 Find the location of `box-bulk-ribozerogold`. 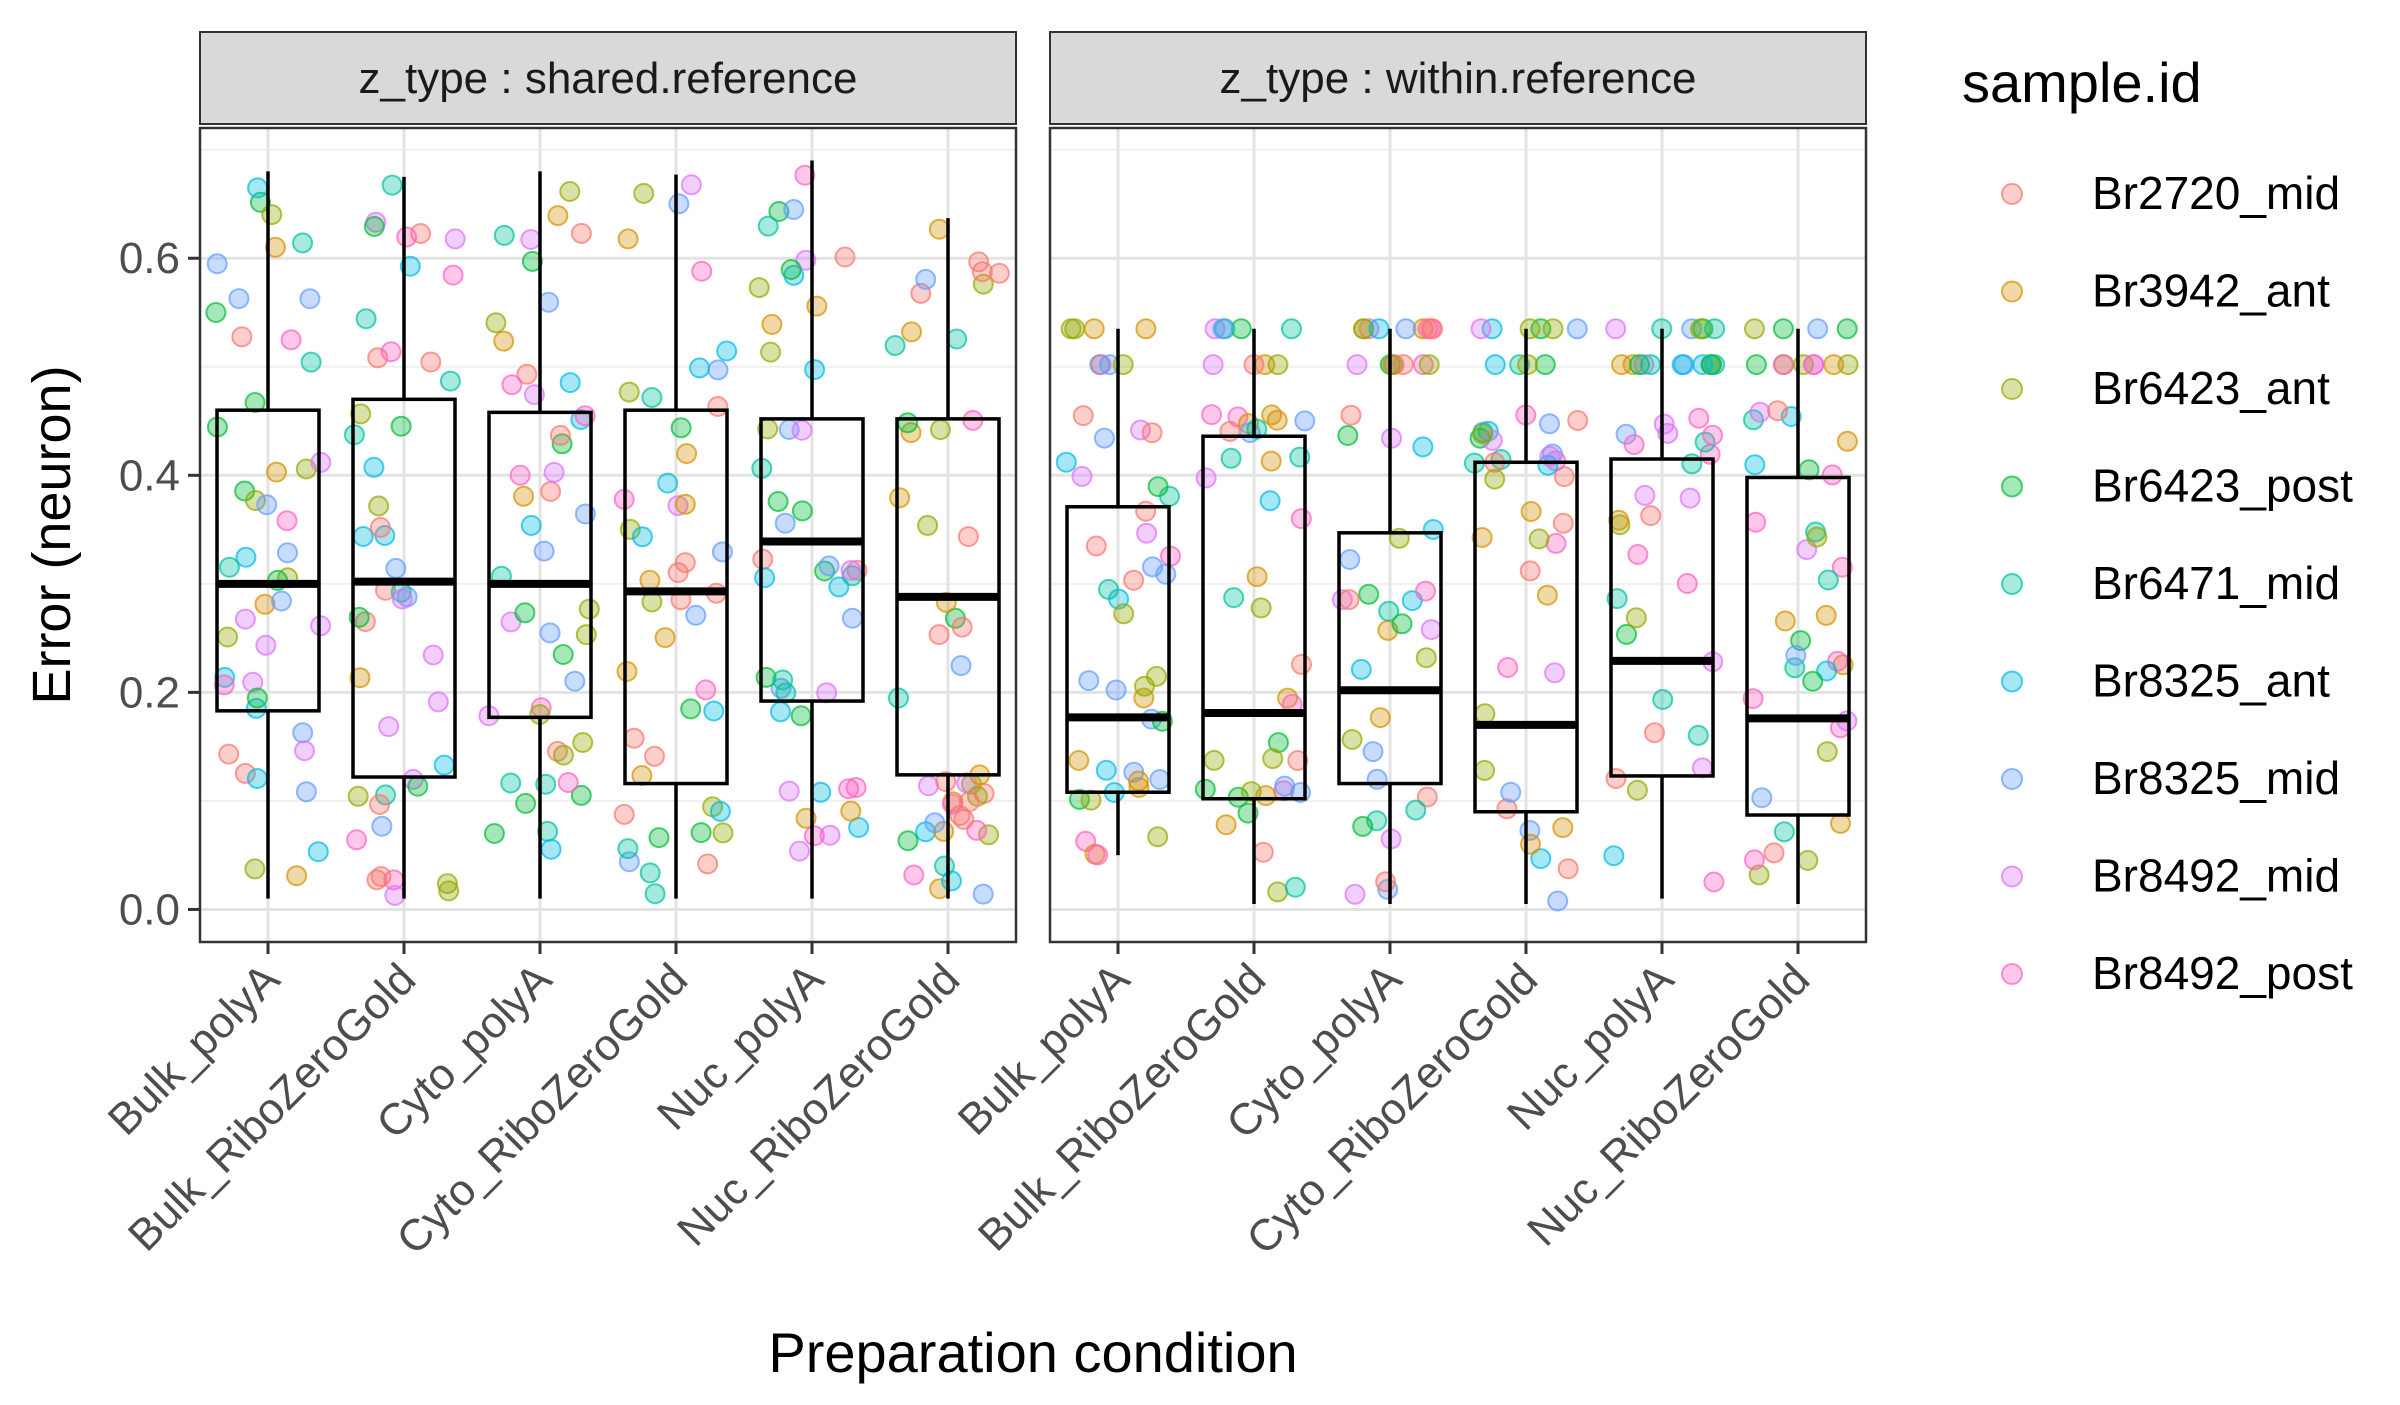

box-bulk-ribozerogold is located at coordinates (1254, 616).